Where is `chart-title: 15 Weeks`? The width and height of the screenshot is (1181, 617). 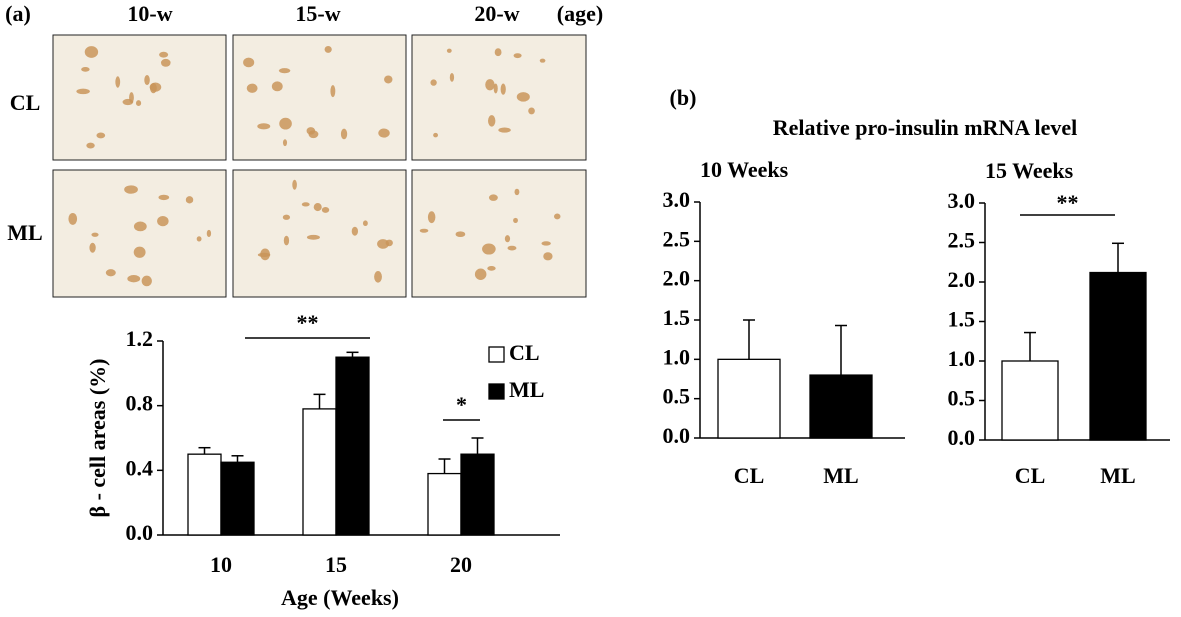
chart-title: 15 Weeks is located at coordinates (1029, 170).